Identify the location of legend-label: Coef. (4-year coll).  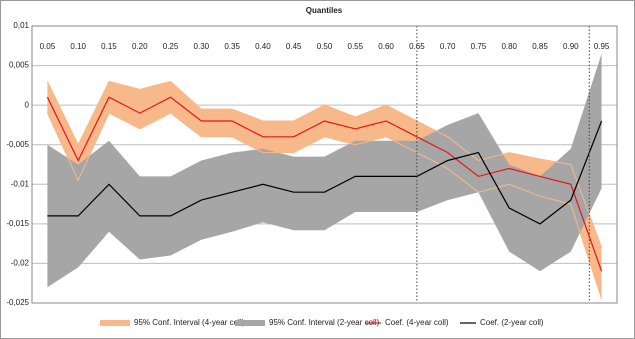
(417, 322).